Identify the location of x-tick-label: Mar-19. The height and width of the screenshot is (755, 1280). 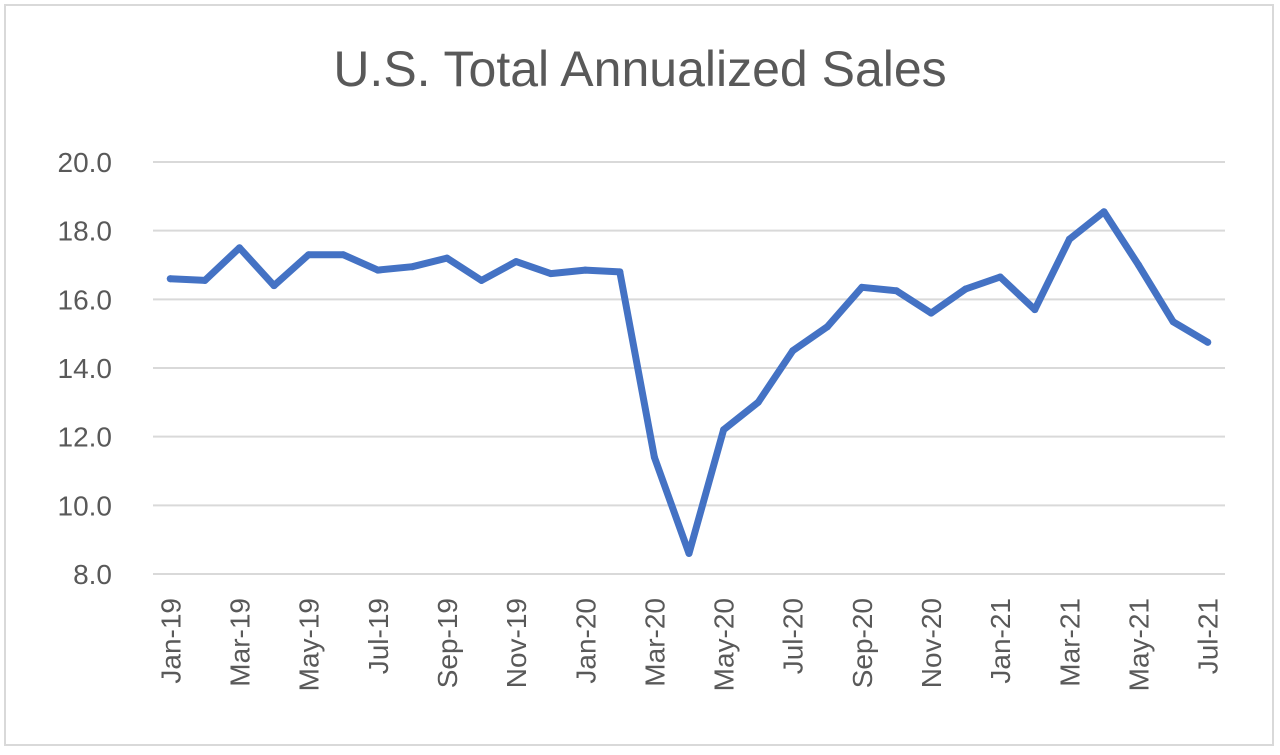
(239, 642).